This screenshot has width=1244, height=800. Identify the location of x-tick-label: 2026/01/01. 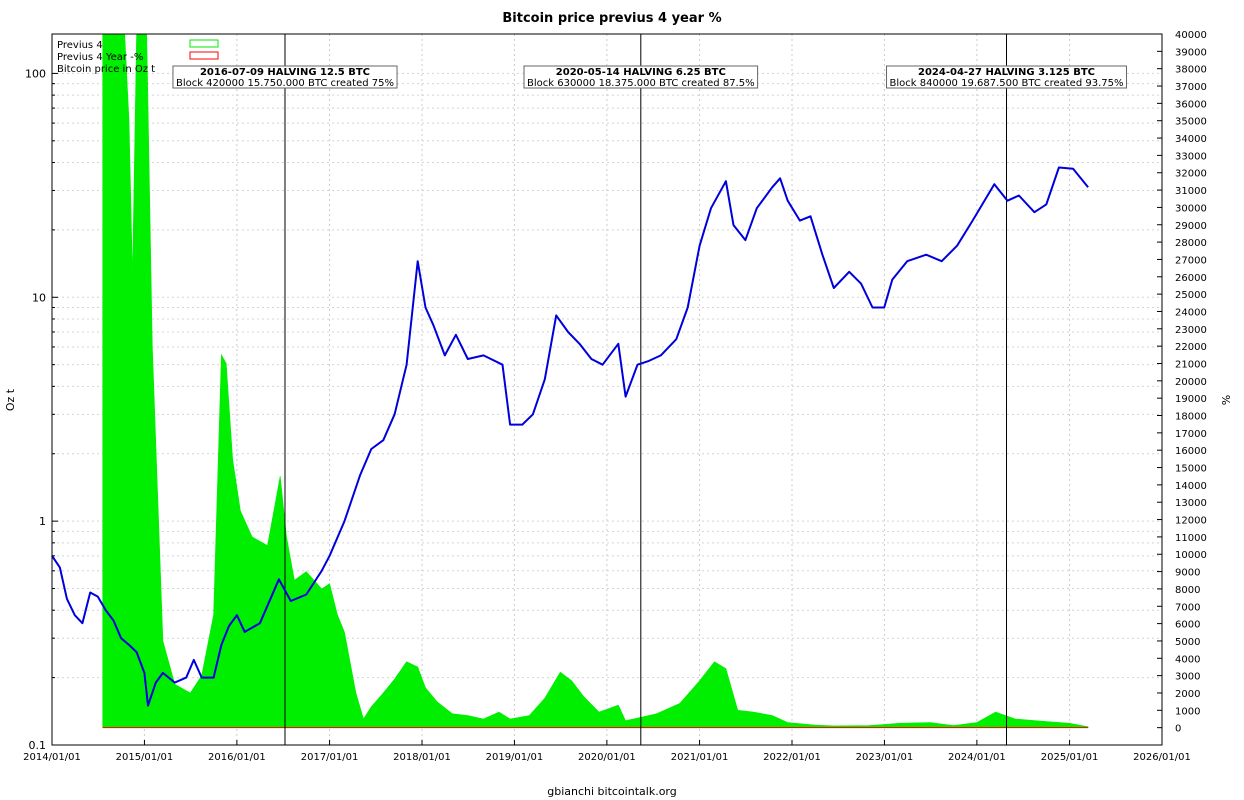
(1162, 757).